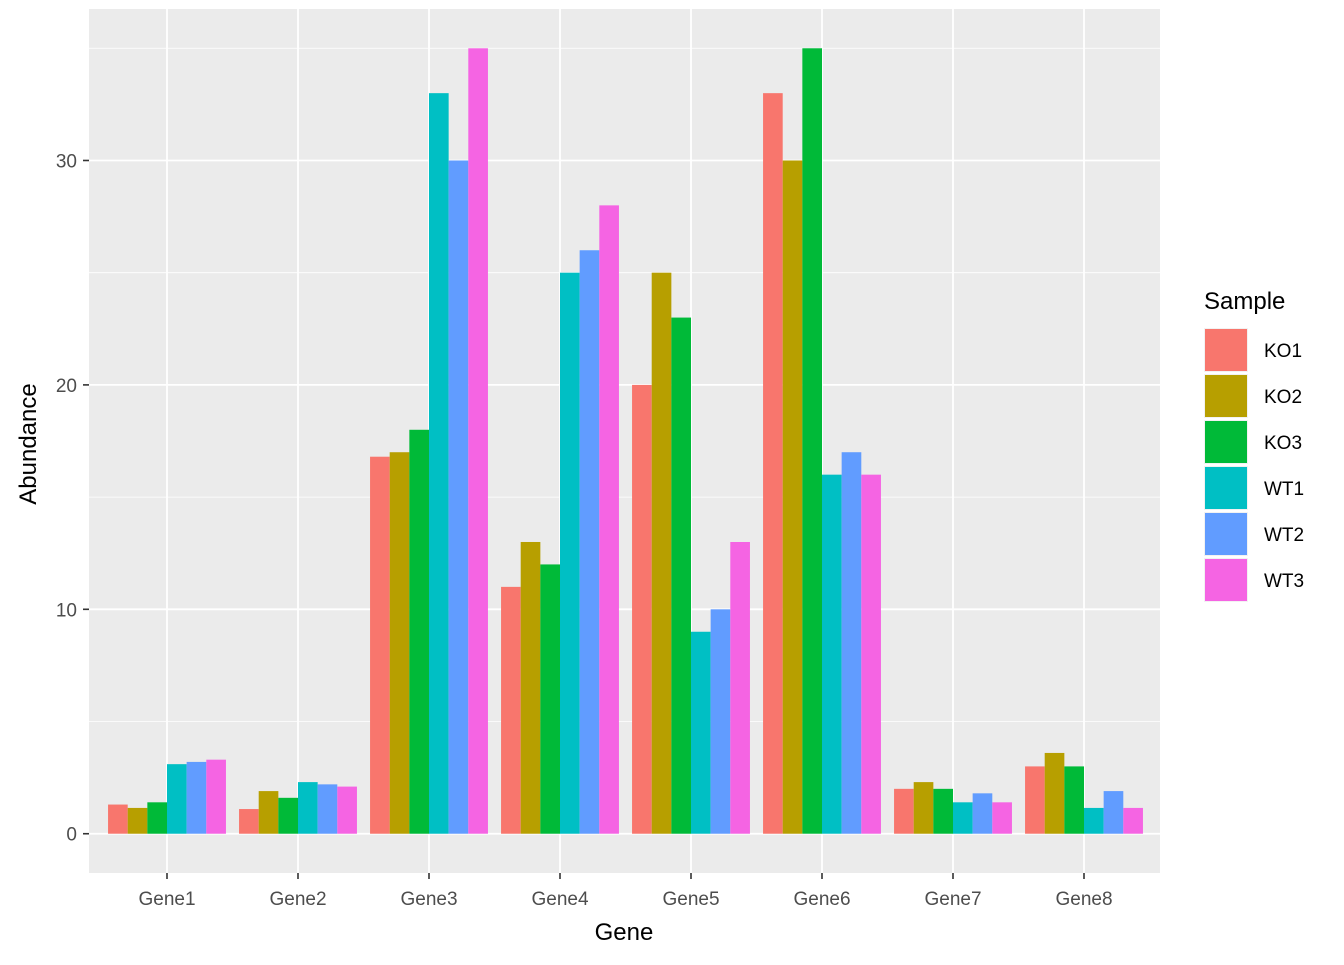 This screenshot has height=965, width=1344. What do you see at coordinates (1083, 899) in the screenshot?
I see `x-tick-label: Gene8` at bounding box center [1083, 899].